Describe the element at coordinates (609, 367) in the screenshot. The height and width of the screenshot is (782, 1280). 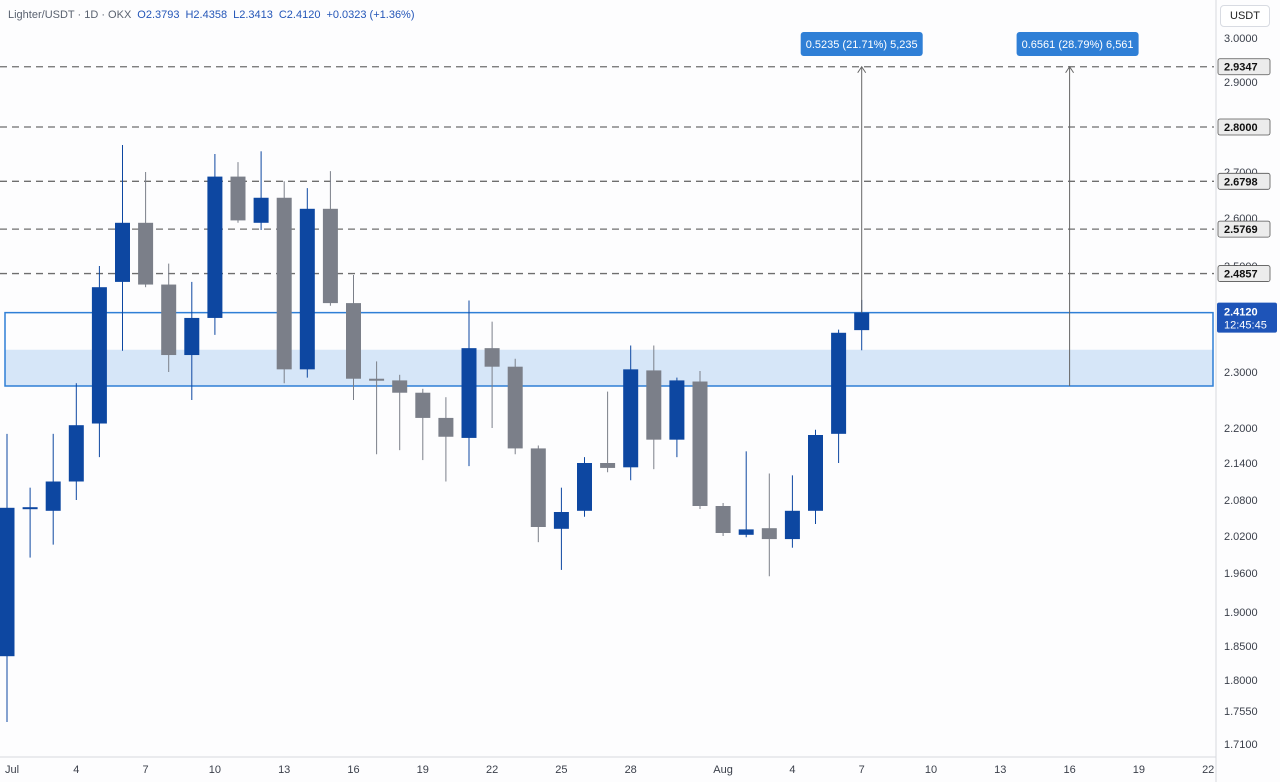
I see `supply-zone-fill` at that location.